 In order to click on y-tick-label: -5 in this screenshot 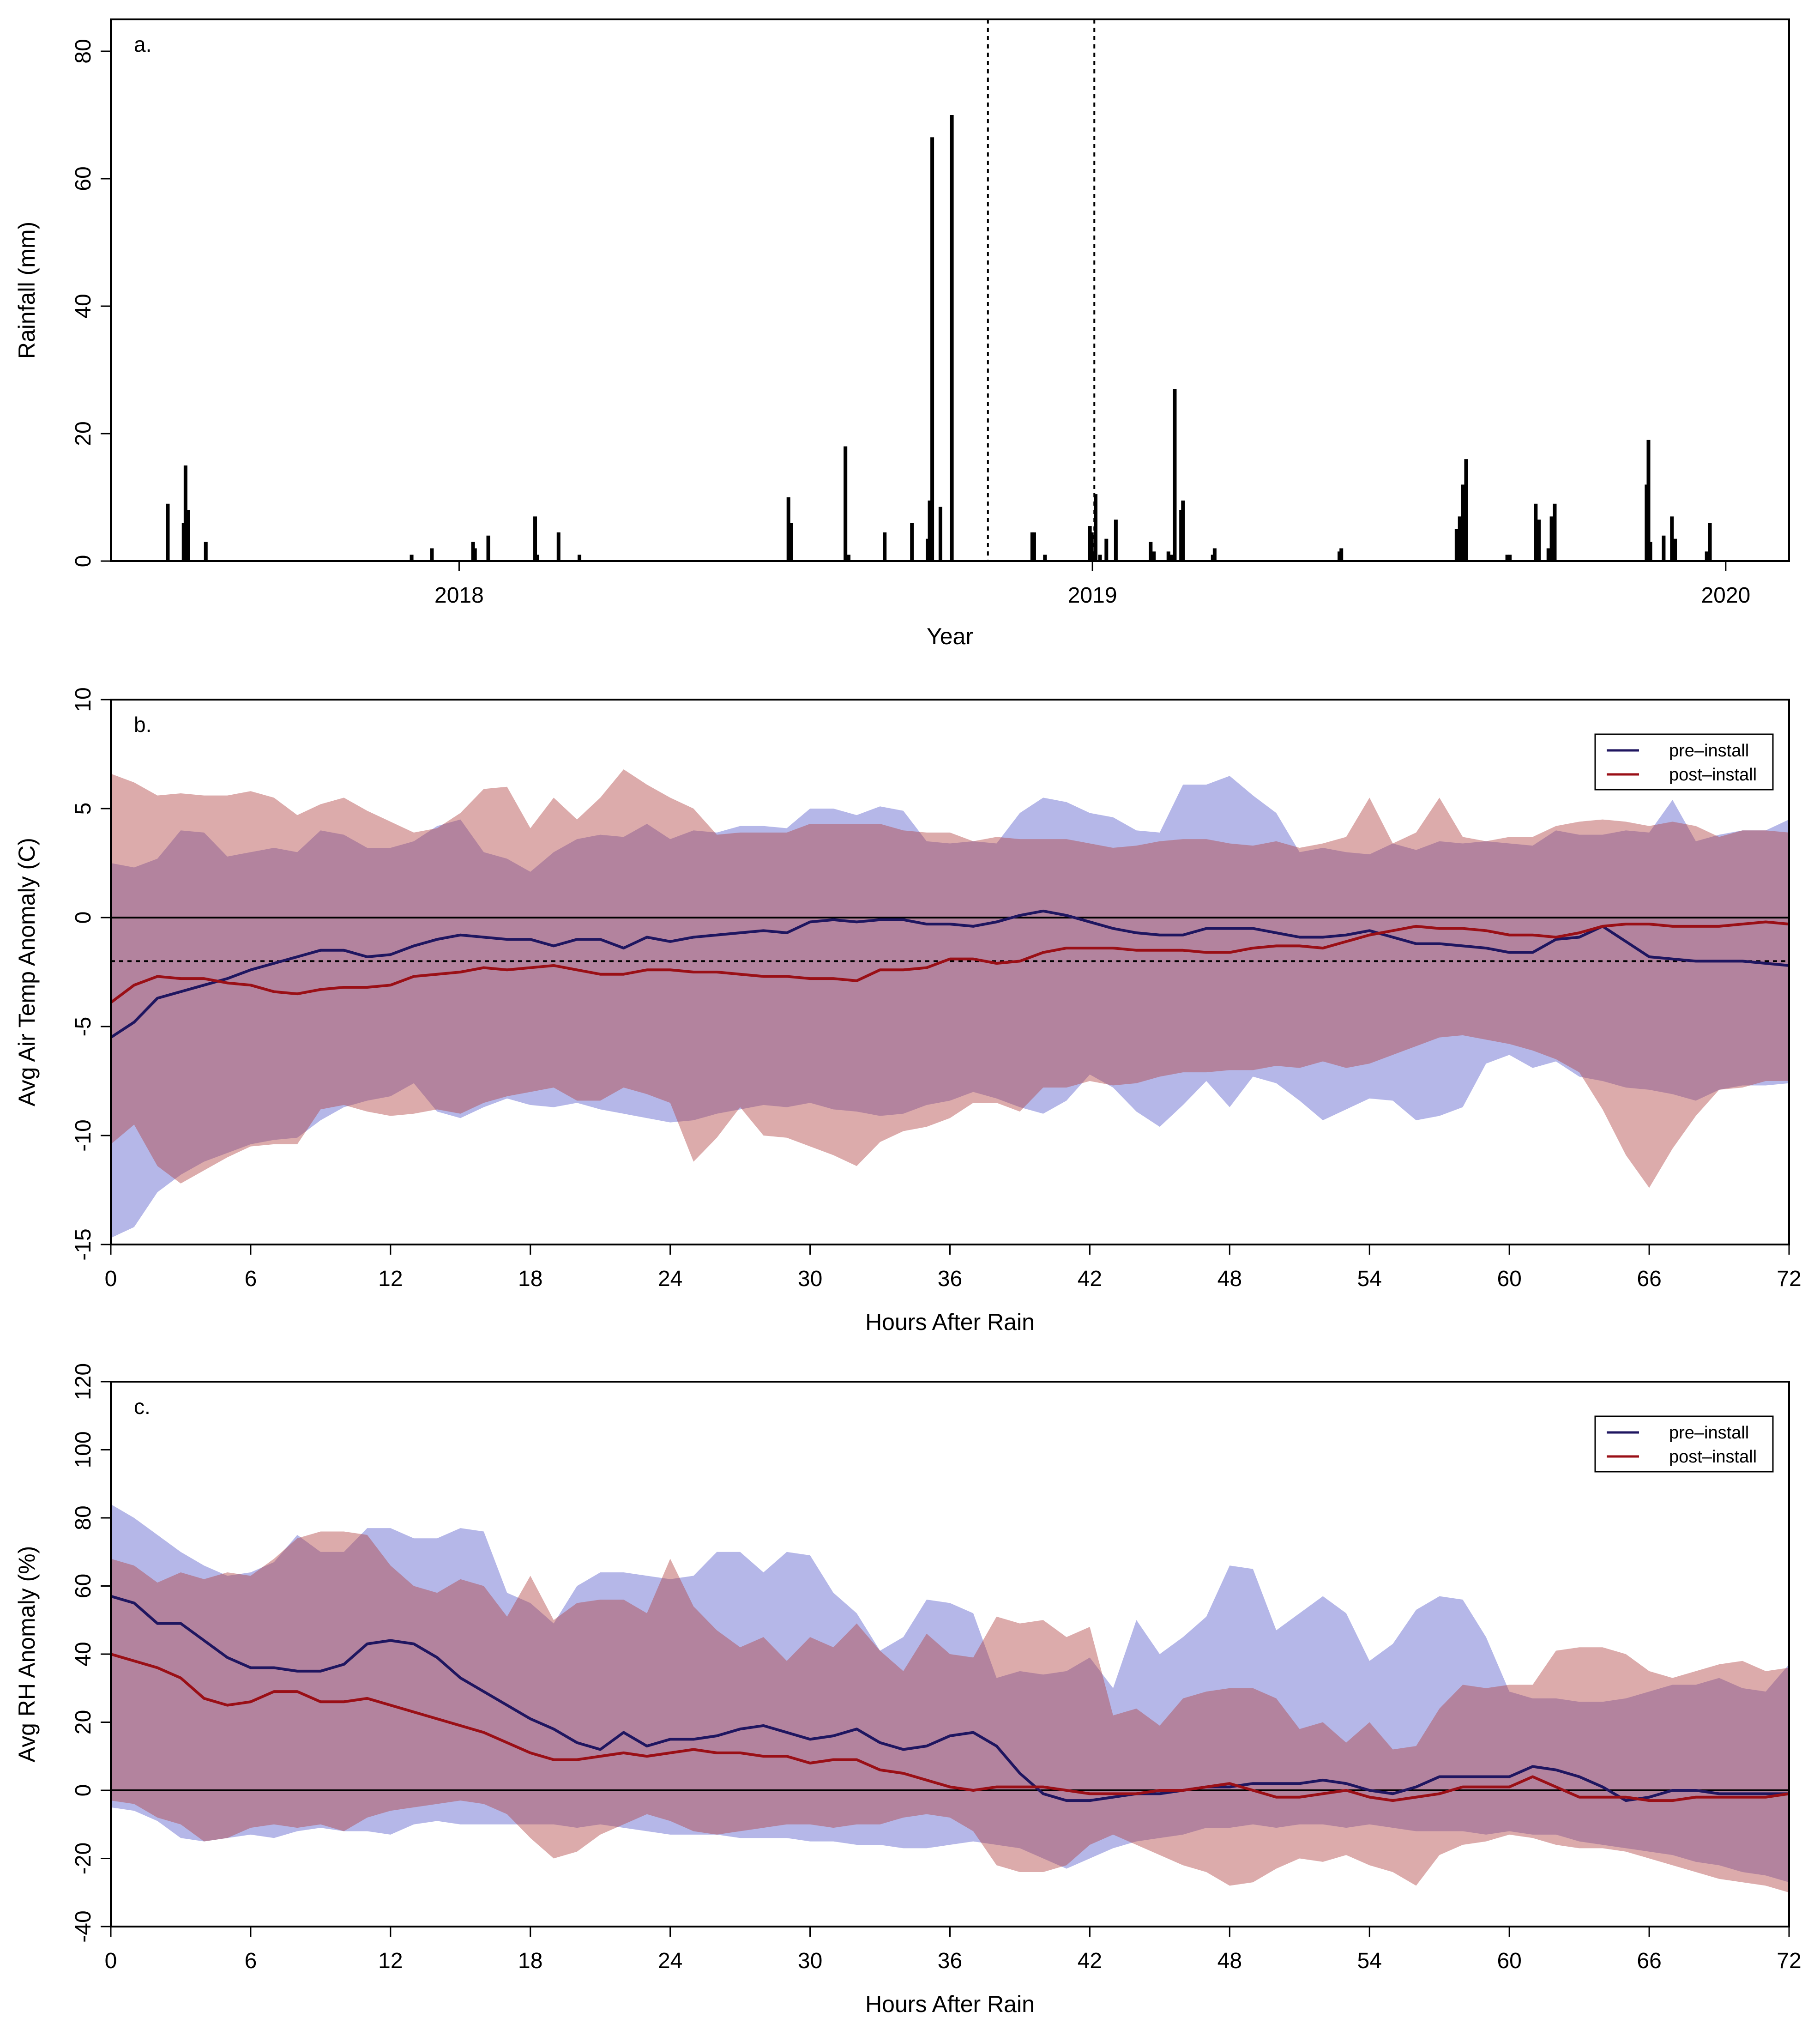, I will do `click(83, 1027)`.